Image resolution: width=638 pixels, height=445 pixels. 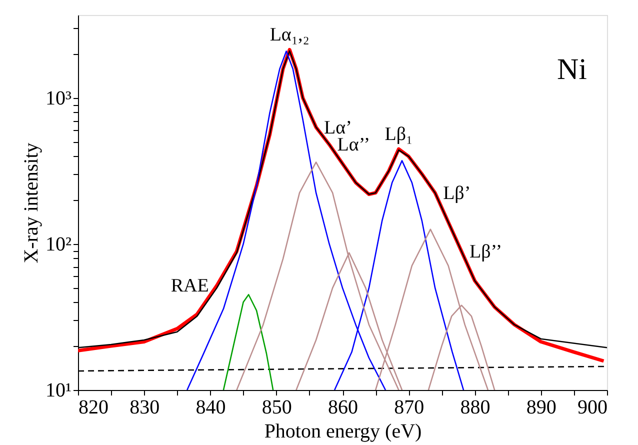 I want to click on y-tick-label: 10¹, so click(x=59, y=391).